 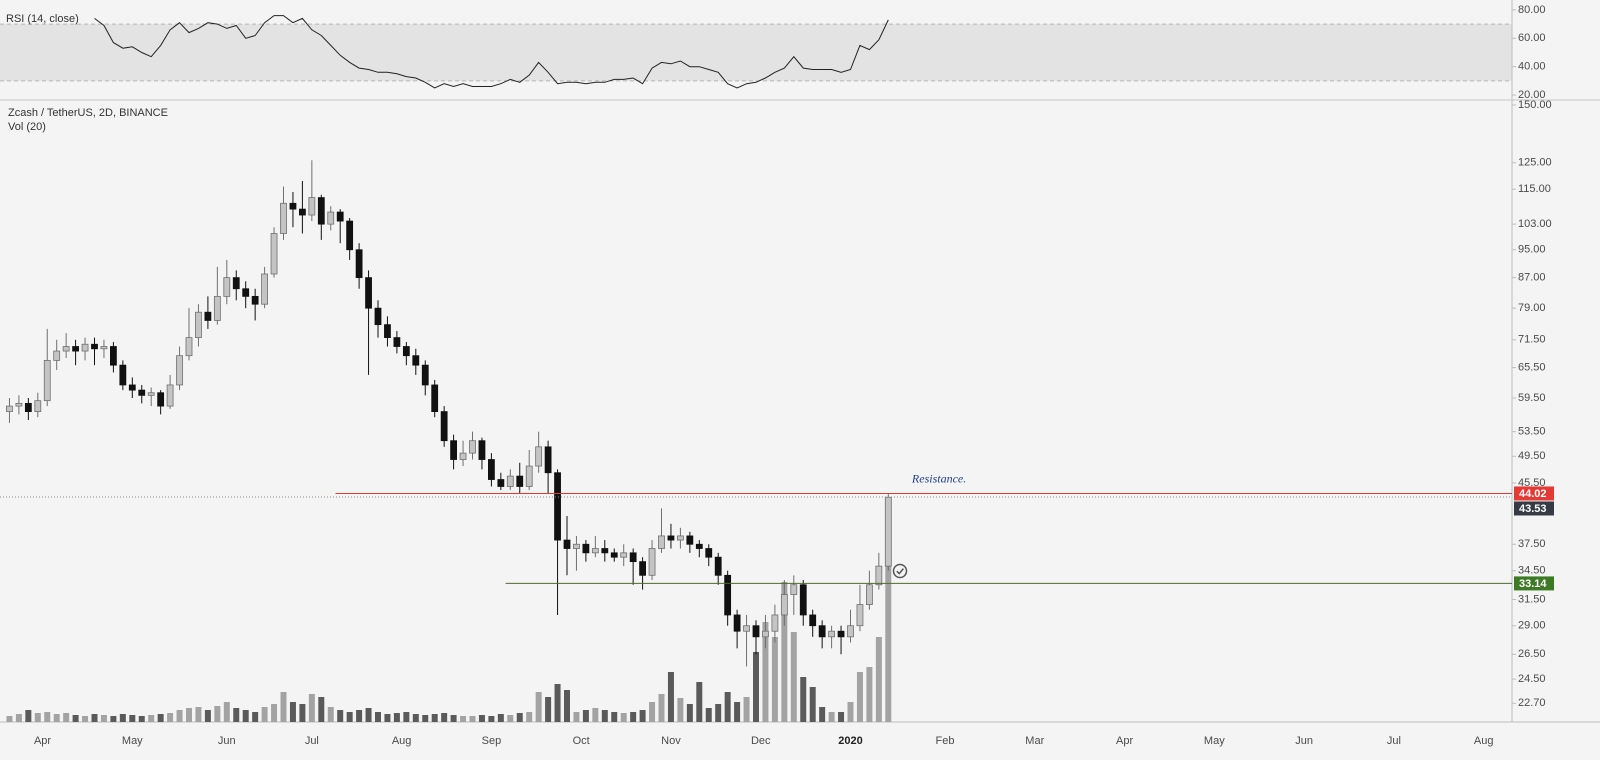 What do you see at coordinates (1532, 679) in the screenshot?
I see `y-tick-label: 24.50` at bounding box center [1532, 679].